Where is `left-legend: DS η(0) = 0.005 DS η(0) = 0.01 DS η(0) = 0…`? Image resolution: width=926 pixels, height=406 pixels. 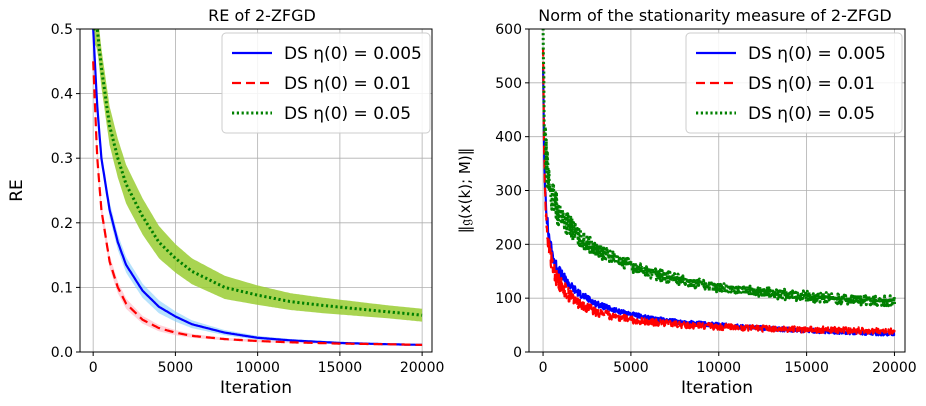
left-legend: DS η(0) = 0.005 DS η(0) = 0.01 DS η(0) = 0… is located at coordinates (326, 83).